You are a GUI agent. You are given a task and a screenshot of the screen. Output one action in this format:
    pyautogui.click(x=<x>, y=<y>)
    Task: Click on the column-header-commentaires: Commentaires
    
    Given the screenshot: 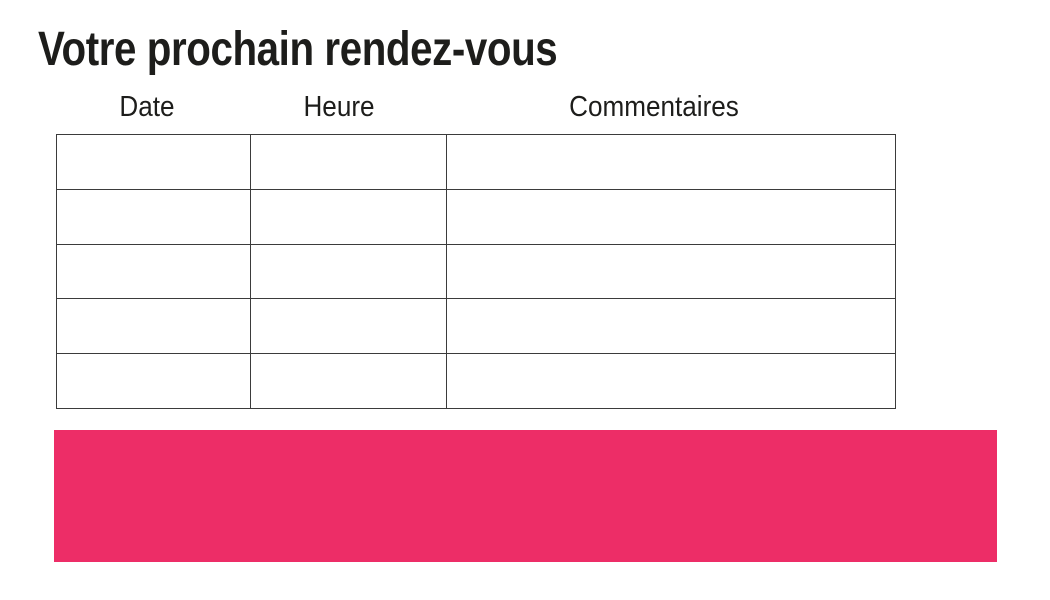 What is the action you would take?
    pyautogui.click(x=654, y=107)
    